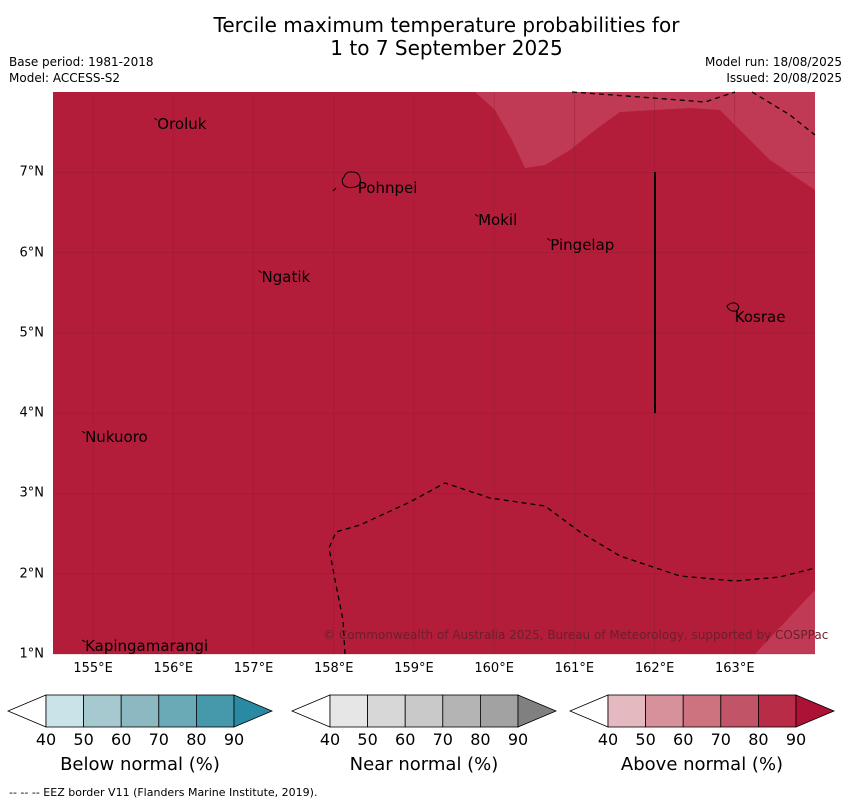 This screenshot has width=850, height=804. What do you see at coordinates (116, 437) in the screenshot?
I see `place-label-nukuoro: Nukuoro` at bounding box center [116, 437].